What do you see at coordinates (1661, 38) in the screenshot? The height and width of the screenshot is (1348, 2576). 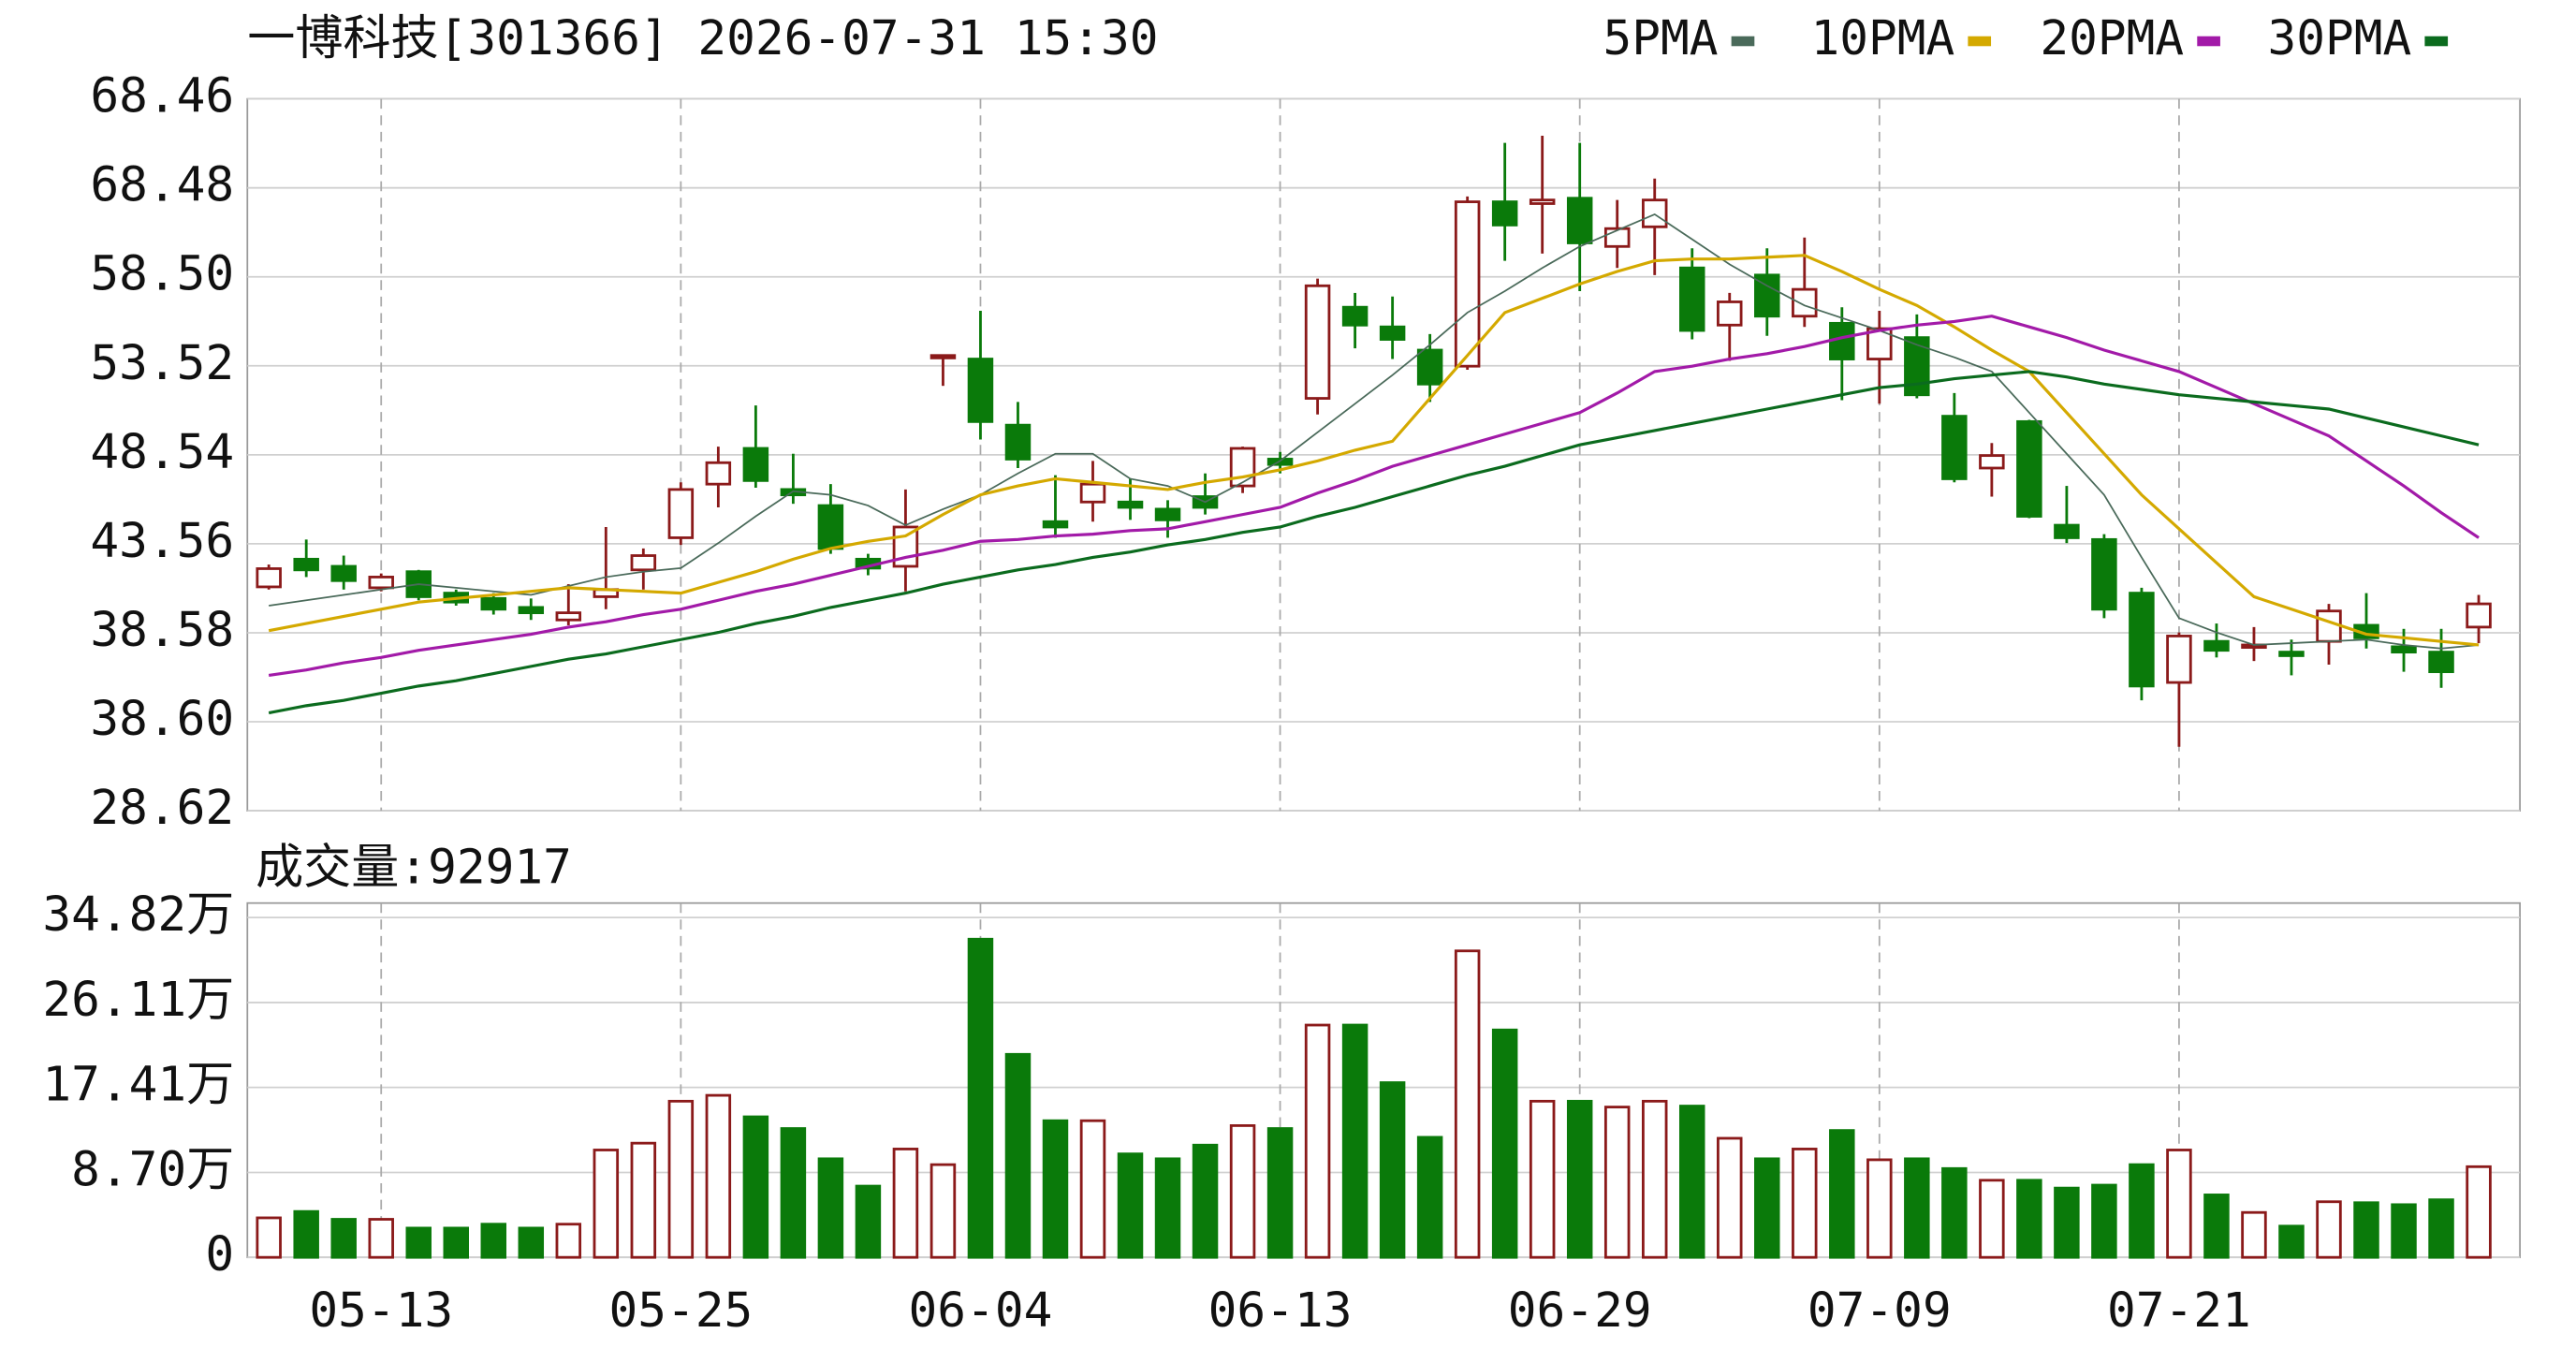 I see `legend-label: 5PMA` at bounding box center [1661, 38].